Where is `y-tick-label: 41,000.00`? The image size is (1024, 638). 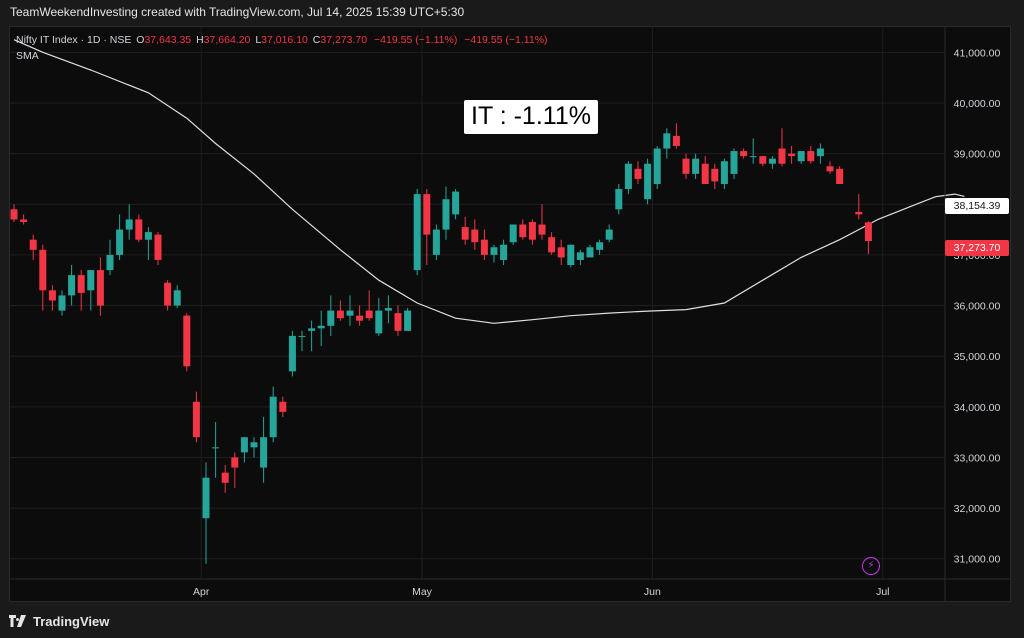
y-tick-label: 41,000.00 is located at coordinates (977, 53).